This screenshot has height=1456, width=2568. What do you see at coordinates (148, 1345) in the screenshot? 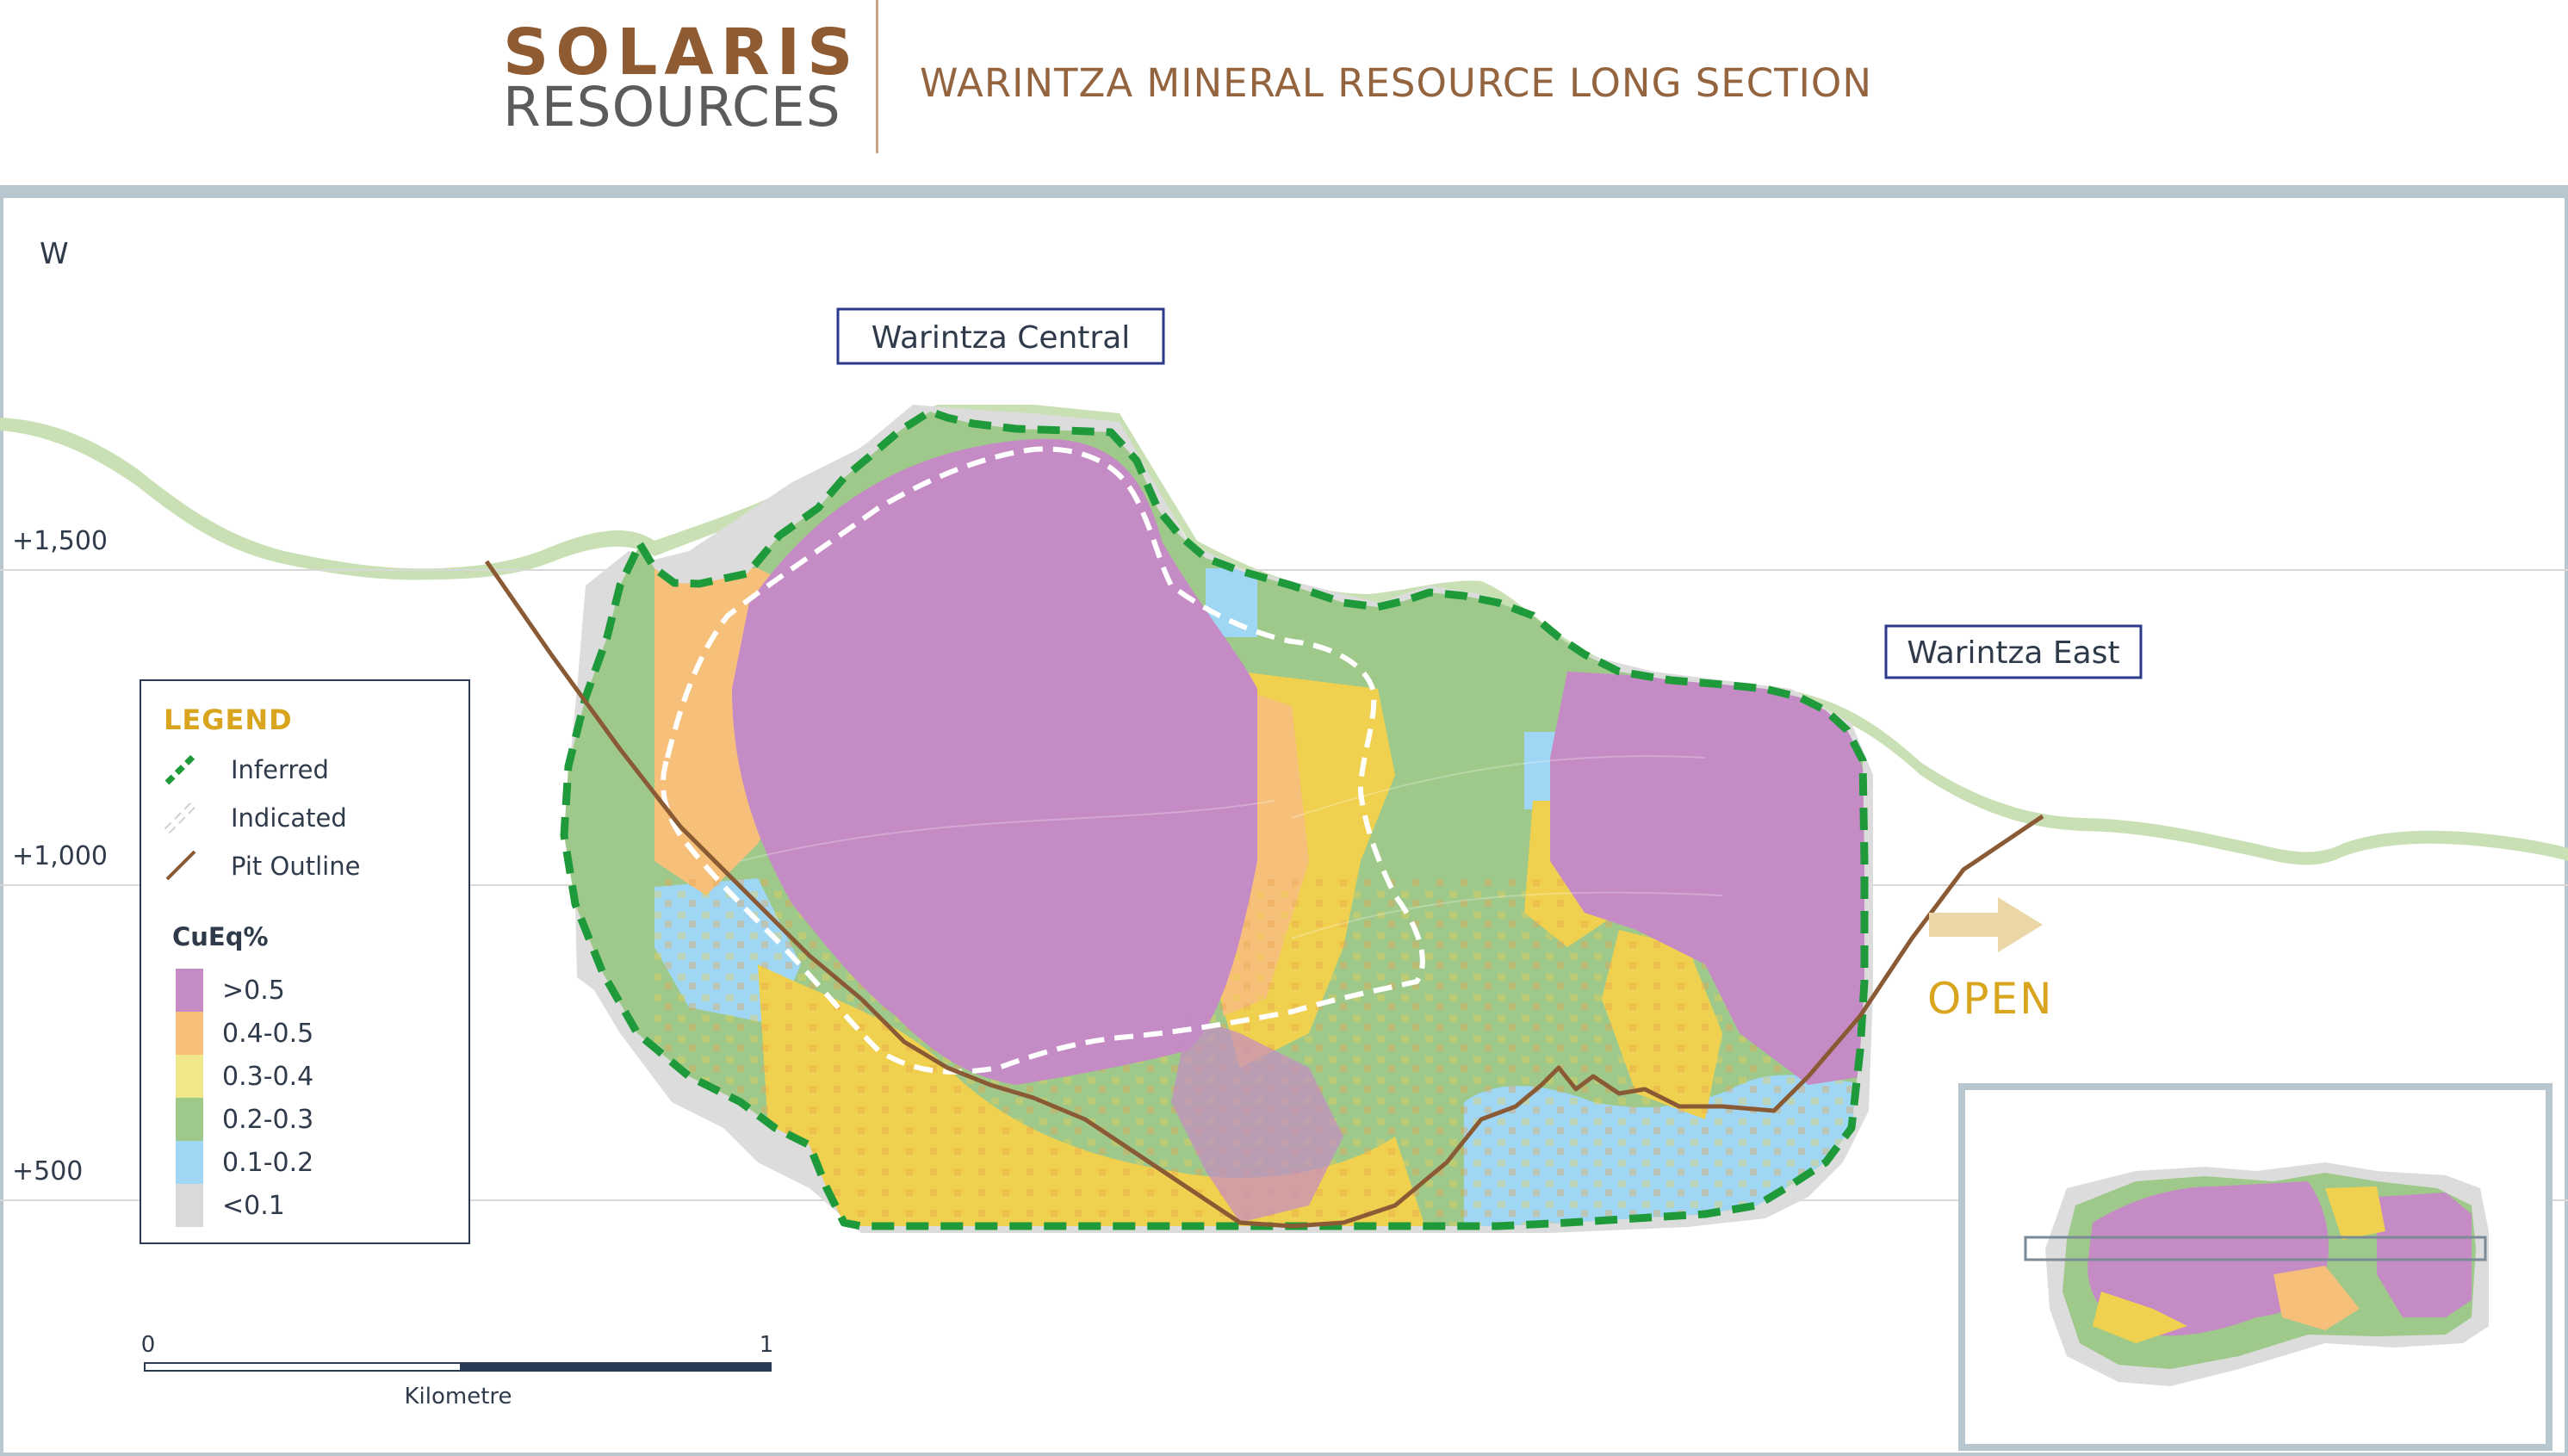
I see `scale-start-label: 0` at bounding box center [148, 1345].